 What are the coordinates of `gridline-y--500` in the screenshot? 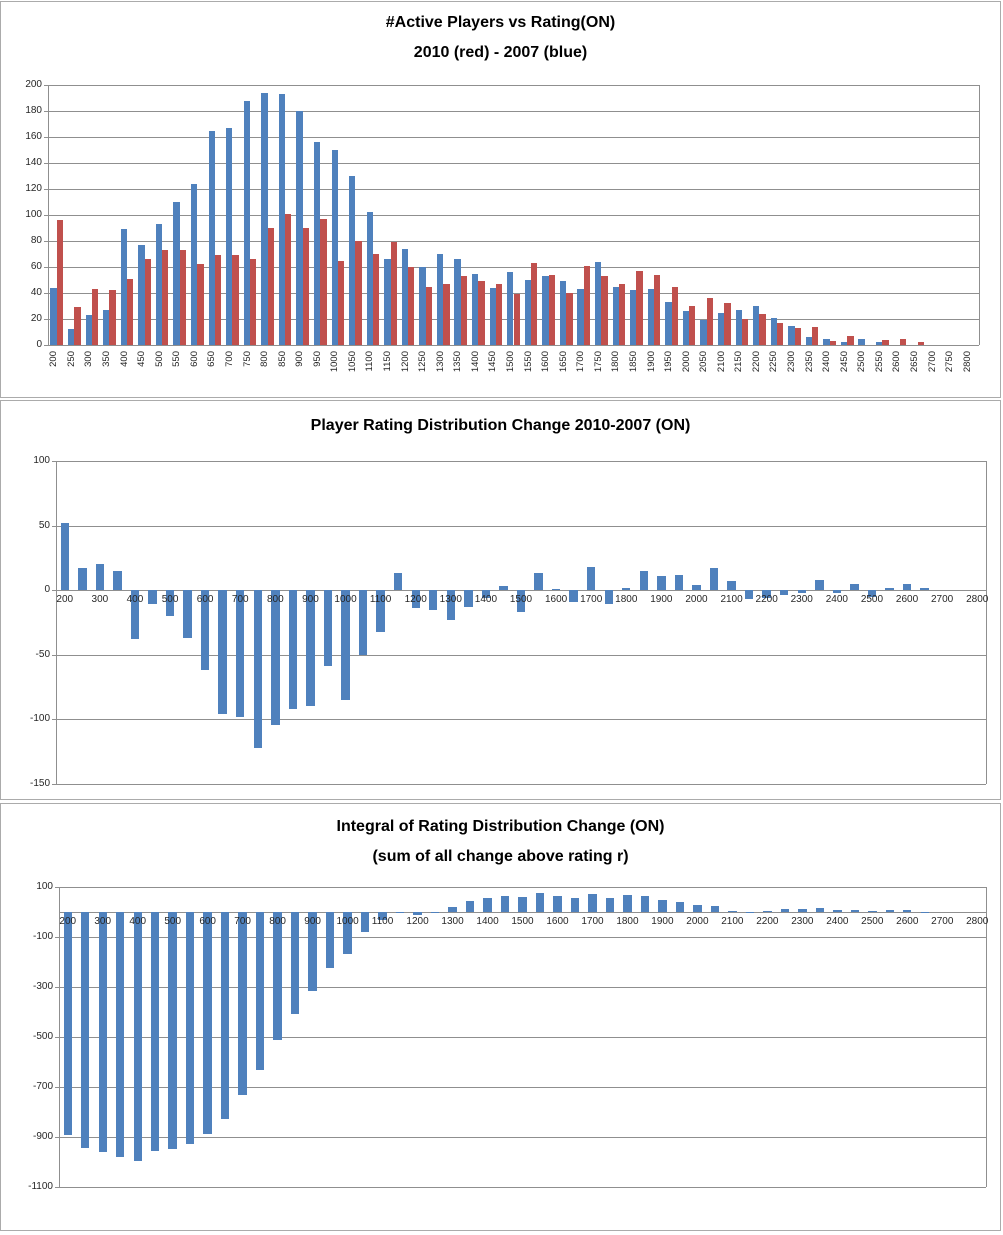 It's located at (522, 1037).